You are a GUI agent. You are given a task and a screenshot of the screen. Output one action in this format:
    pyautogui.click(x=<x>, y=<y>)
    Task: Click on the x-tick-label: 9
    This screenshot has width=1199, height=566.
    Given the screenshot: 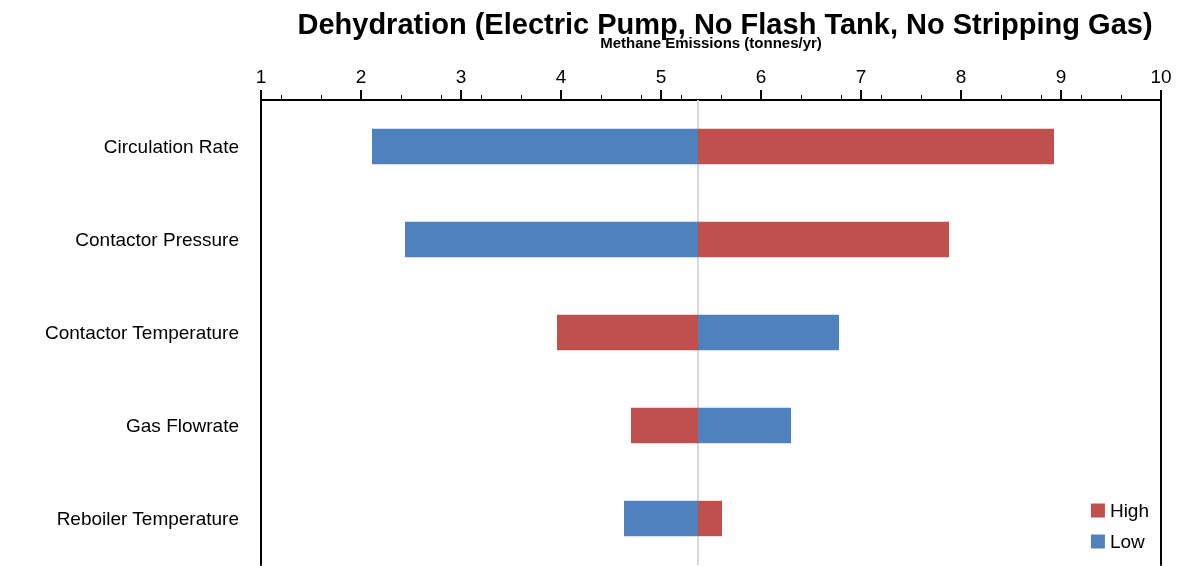 What is the action you would take?
    pyautogui.click(x=1061, y=76)
    